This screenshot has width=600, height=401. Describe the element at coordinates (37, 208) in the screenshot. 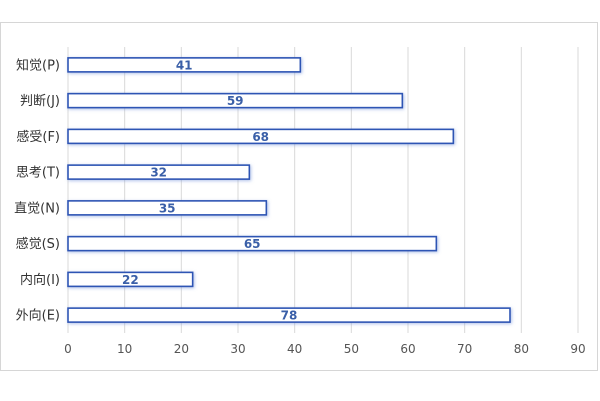

I see `category-label: 直觉(N)` at that location.